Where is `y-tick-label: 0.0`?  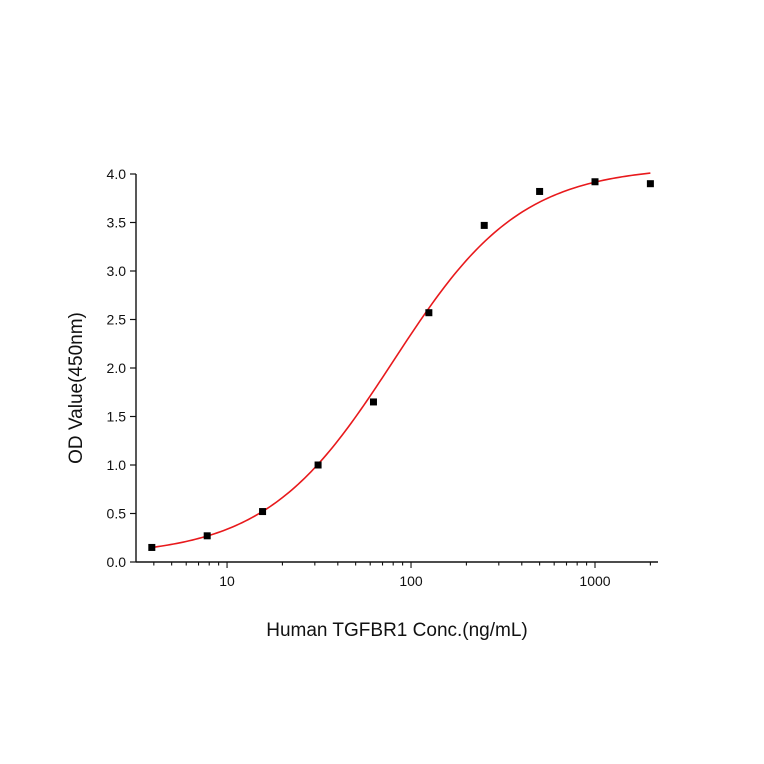
y-tick-label: 0.0 is located at coordinates (117, 562).